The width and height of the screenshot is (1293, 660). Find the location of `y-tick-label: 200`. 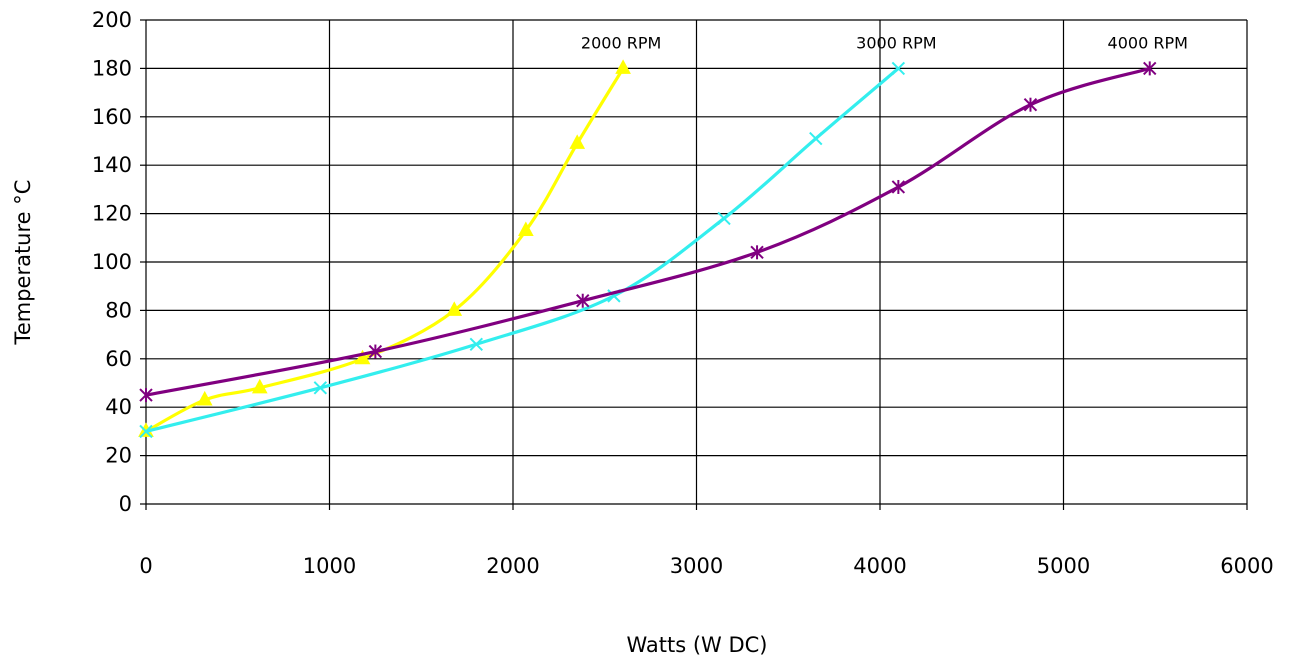

y-tick-label: 200 is located at coordinates (112, 20).